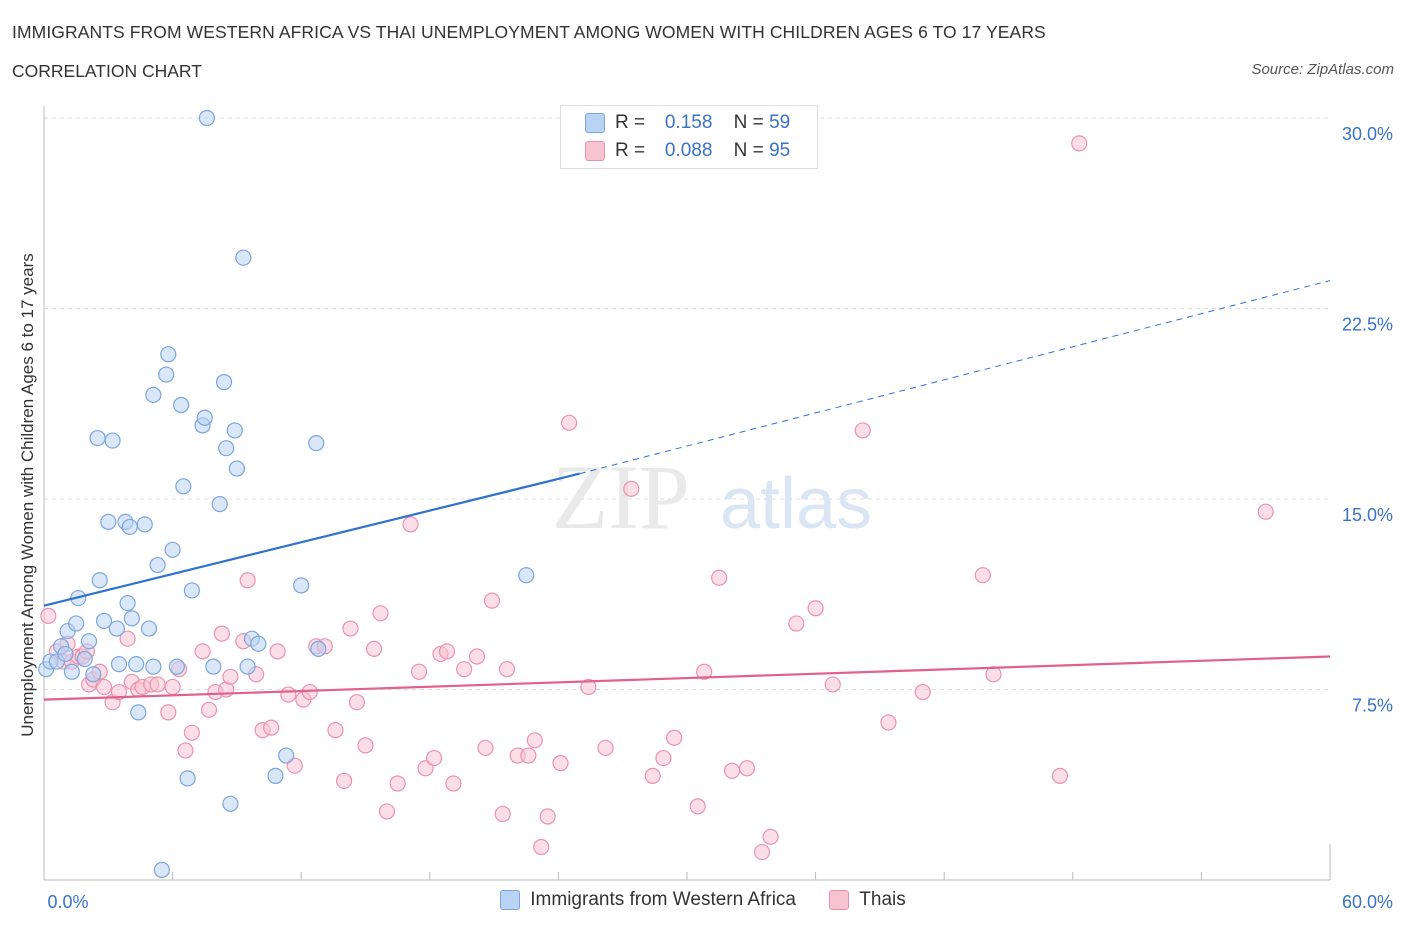 This screenshot has height=930, width=1406. I want to click on legend-swatch-western-africa, so click(510, 899).